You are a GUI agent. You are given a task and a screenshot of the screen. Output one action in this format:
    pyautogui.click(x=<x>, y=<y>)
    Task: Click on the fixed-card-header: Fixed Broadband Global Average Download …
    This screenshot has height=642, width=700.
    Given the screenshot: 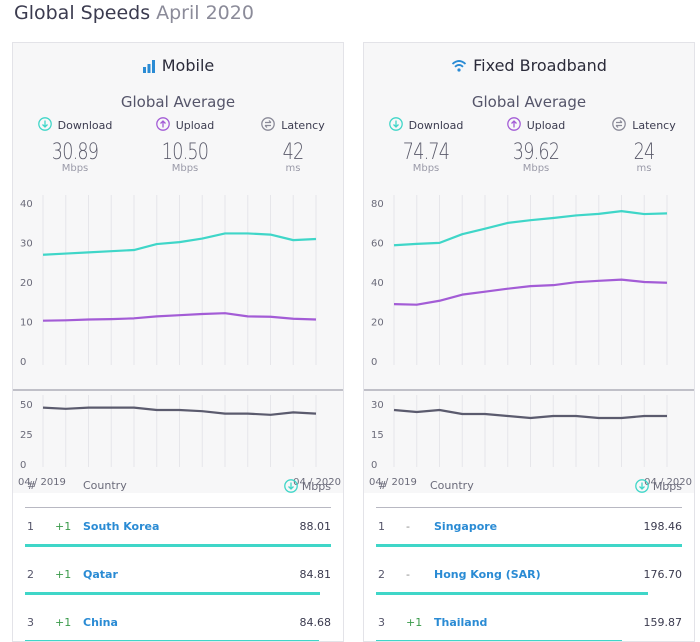 What is the action you would take?
    pyautogui.click(x=529, y=113)
    